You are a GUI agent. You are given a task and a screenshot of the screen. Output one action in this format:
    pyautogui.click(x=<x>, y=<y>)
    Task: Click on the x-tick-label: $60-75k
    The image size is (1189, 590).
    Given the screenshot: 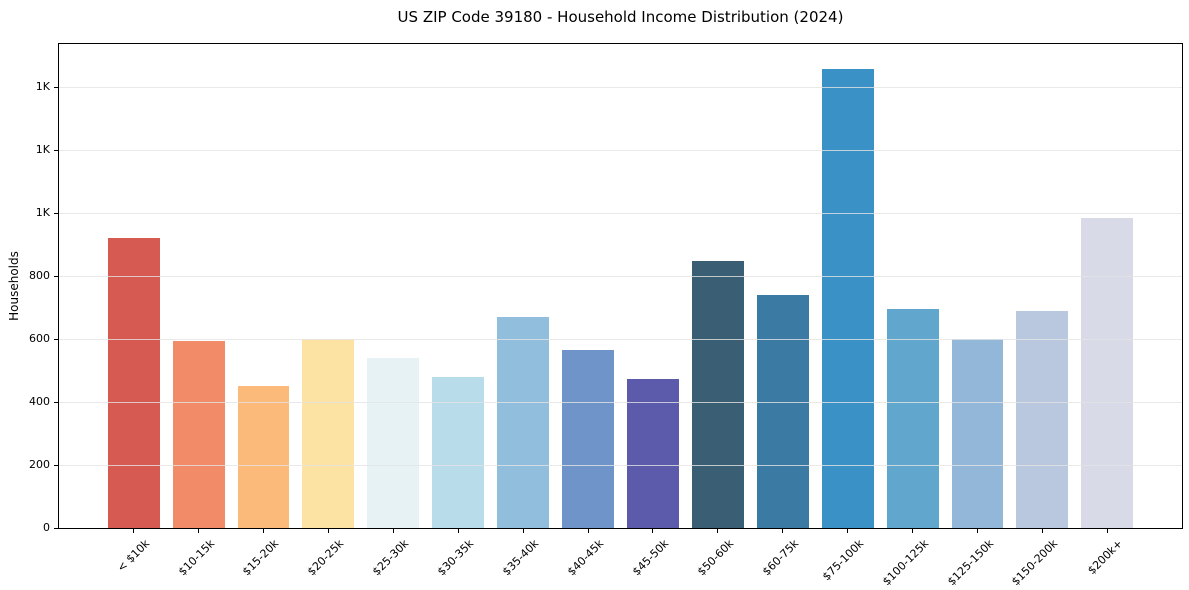 What is the action you would take?
    pyautogui.click(x=780, y=558)
    